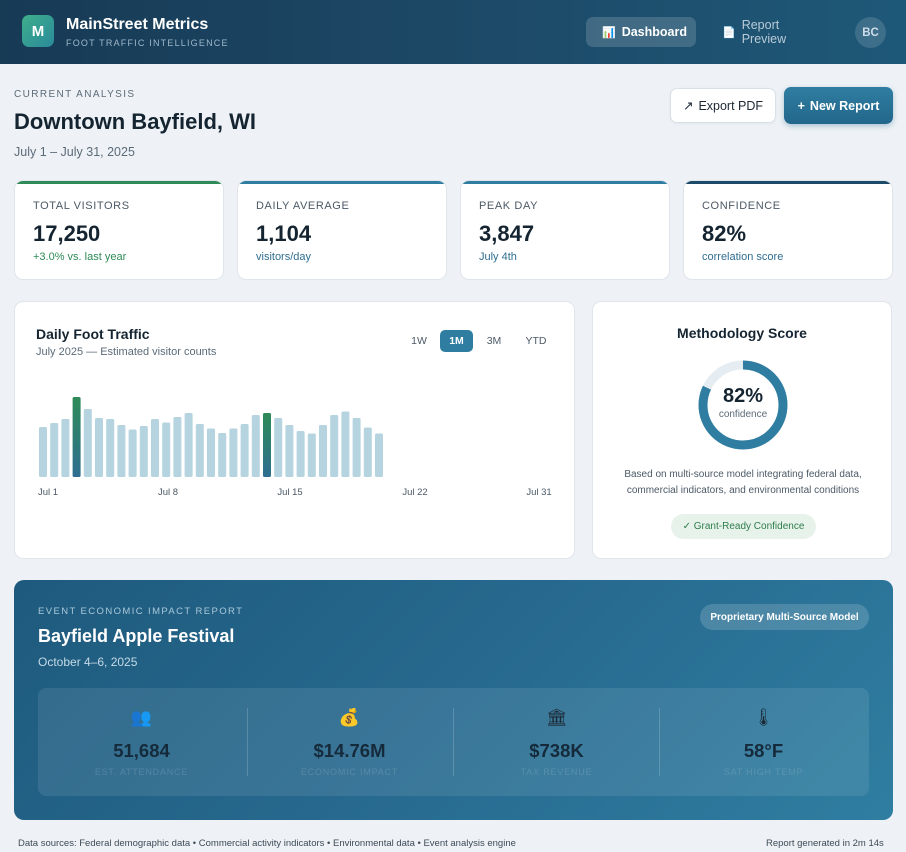  What do you see at coordinates (419, 341) in the screenshot?
I see `range-1w-button: 1W` at bounding box center [419, 341].